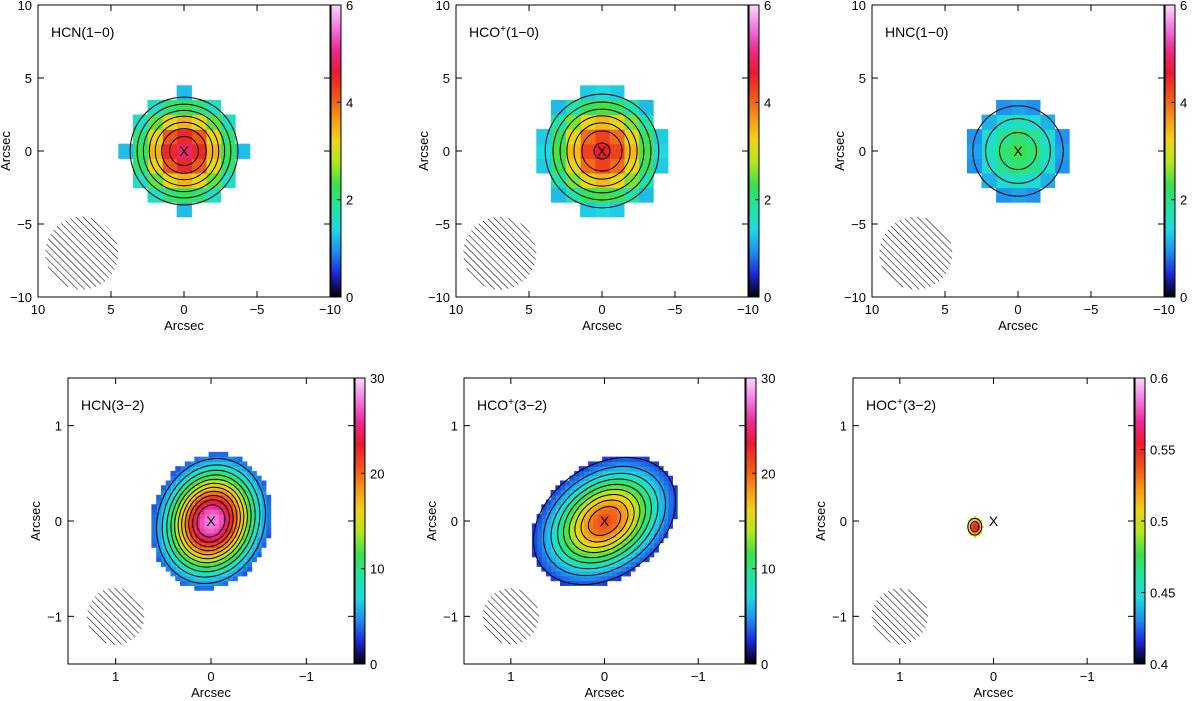 This screenshot has height=701, width=1200. I want to click on colorbar: 0 10 20 30, so click(369, 521).